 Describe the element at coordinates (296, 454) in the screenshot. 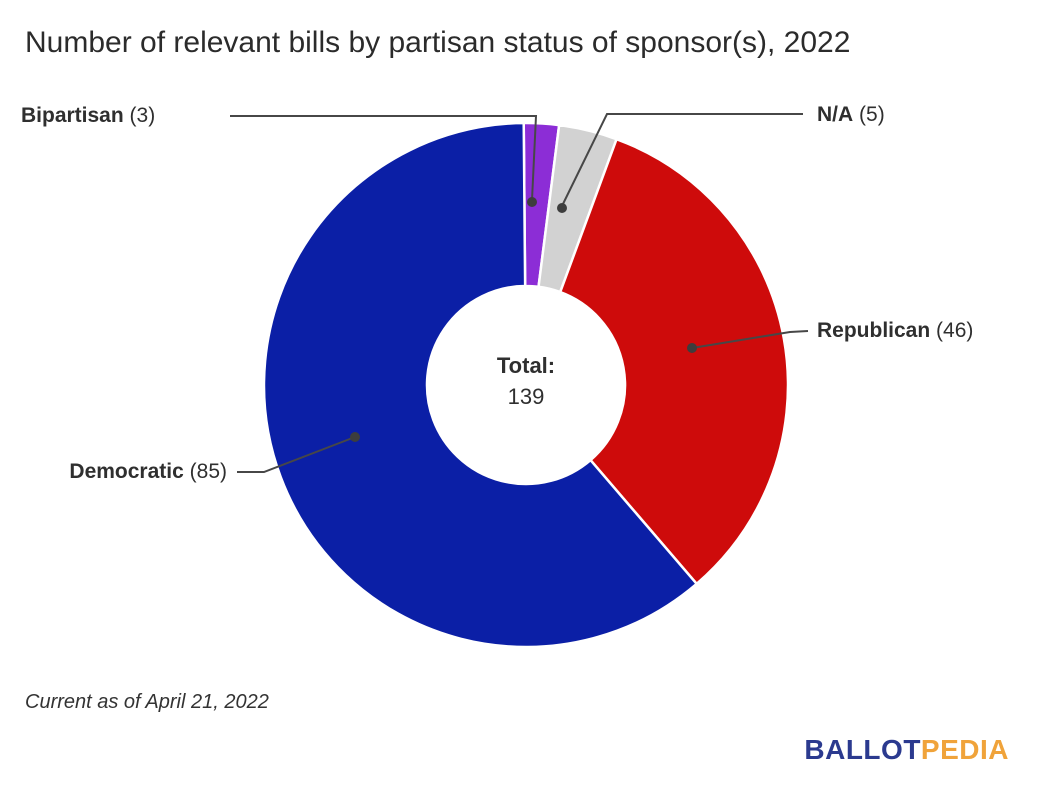

I see `leader-line-democratic` at that location.